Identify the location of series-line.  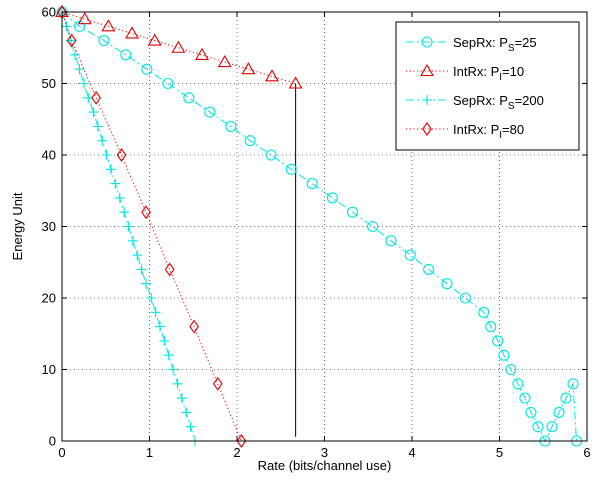
(178, 47).